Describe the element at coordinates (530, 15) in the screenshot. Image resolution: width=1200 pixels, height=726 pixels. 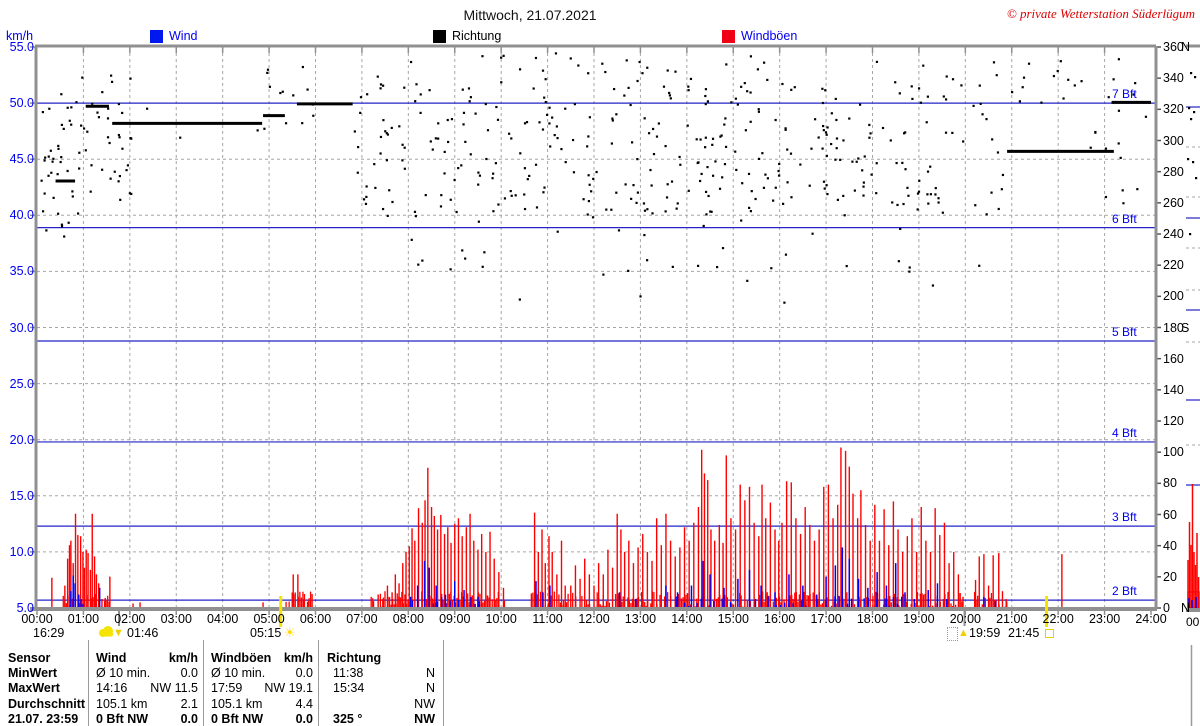
I see `chart-title: Mittwoch, 21.07.2021` at that location.